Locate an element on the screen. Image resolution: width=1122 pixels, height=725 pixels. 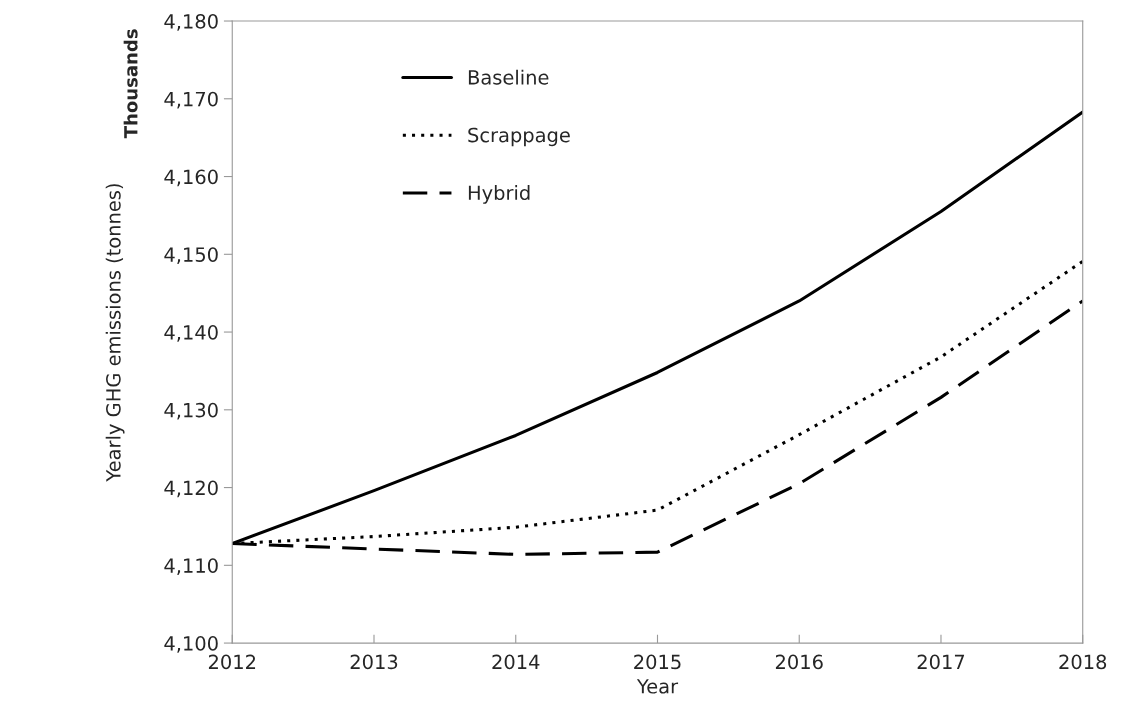
x-tick-label: 2014 is located at coordinates (516, 662).